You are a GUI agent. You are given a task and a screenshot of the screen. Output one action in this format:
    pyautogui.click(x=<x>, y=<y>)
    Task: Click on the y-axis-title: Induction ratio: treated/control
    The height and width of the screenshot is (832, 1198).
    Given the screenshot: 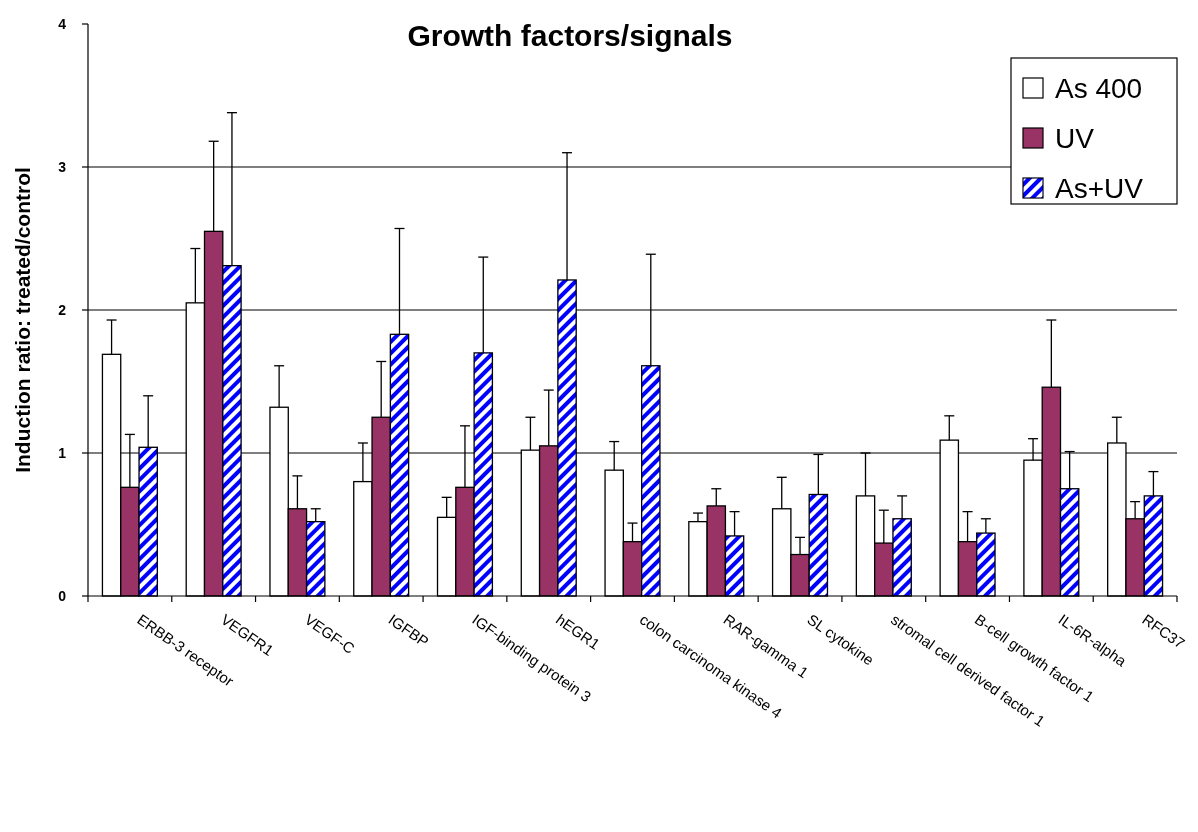 What is the action you would take?
    pyautogui.click(x=22, y=320)
    